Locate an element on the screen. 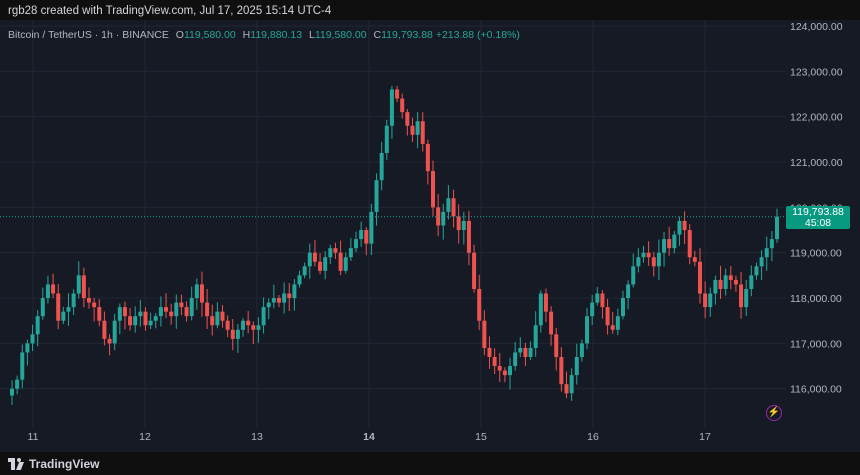  bar-countdown-label: 45:08 is located at coordinates (818, 223).